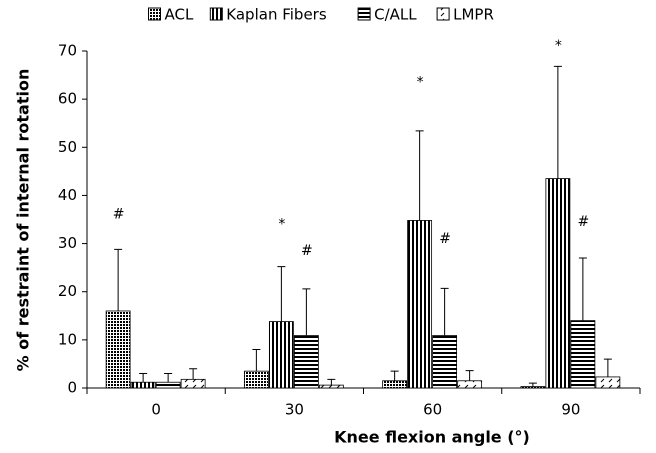 The width and height of the screenshot is (656, 453). What do you see at coordinates (72, 388) in the screenshot?
I see `y-tick-label: 0` at bounding box center [72, 388].